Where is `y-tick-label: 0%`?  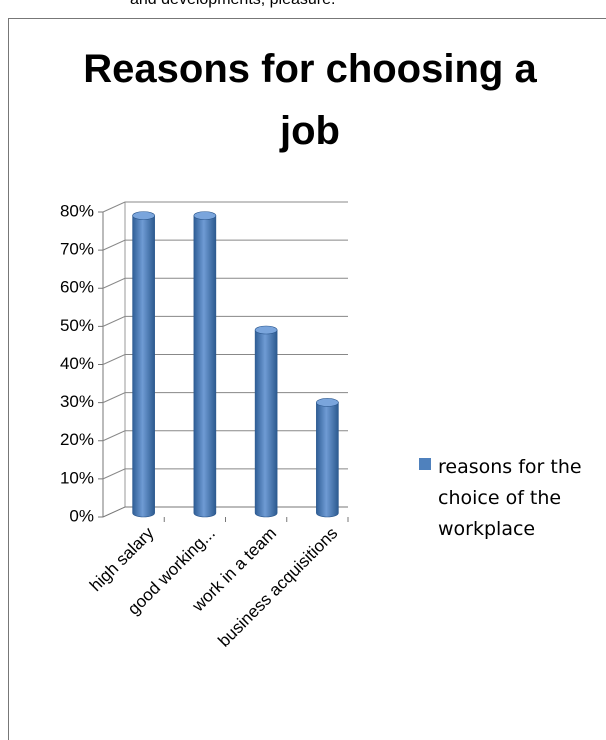
y-tick-label: 0% is located at coordinates (81, 515).